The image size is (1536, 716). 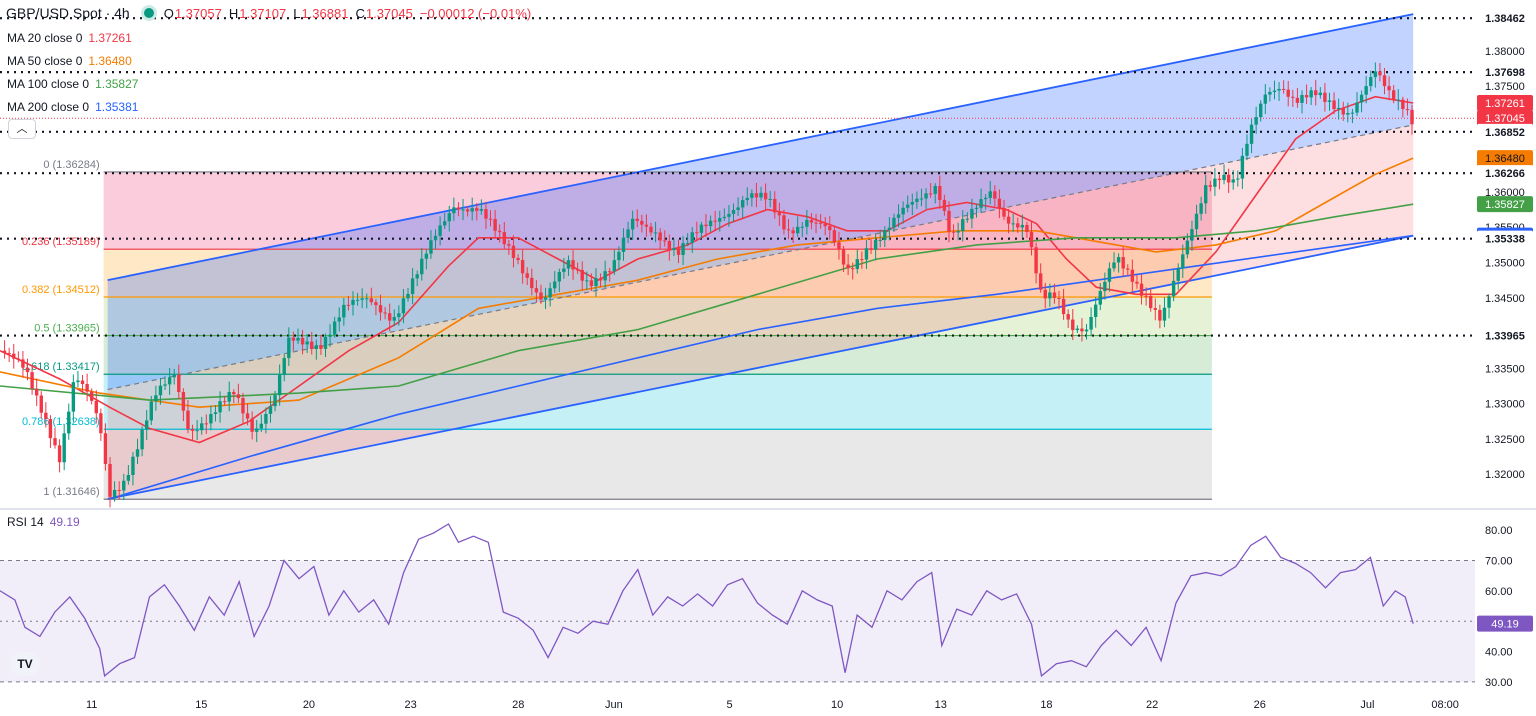 I want to click on rsi-value: 49.19, so click(x=64, y=522).